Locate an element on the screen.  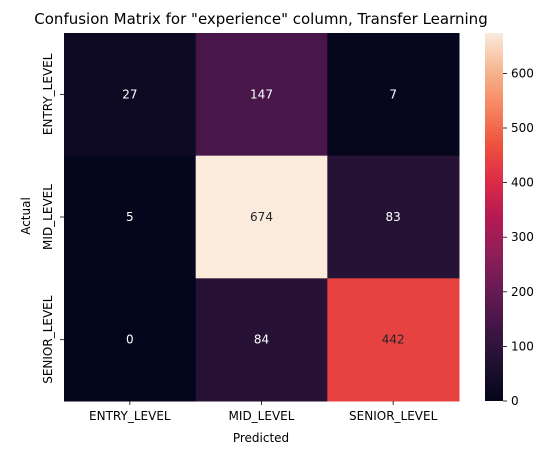
y-axis-label: Actual is located at coordinates (26, 216).